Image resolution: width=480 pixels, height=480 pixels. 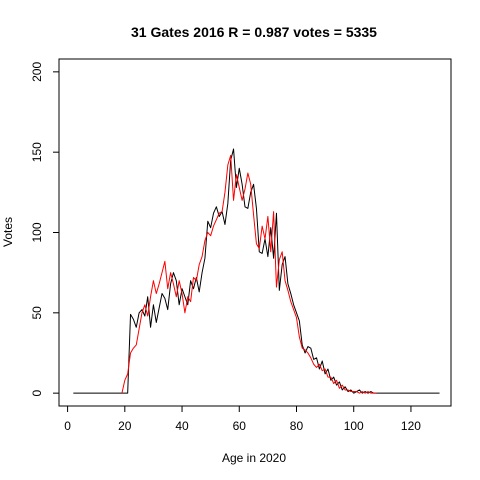 I want to click on x-axis-label: Age in 2020, so click(x=254, y=458).